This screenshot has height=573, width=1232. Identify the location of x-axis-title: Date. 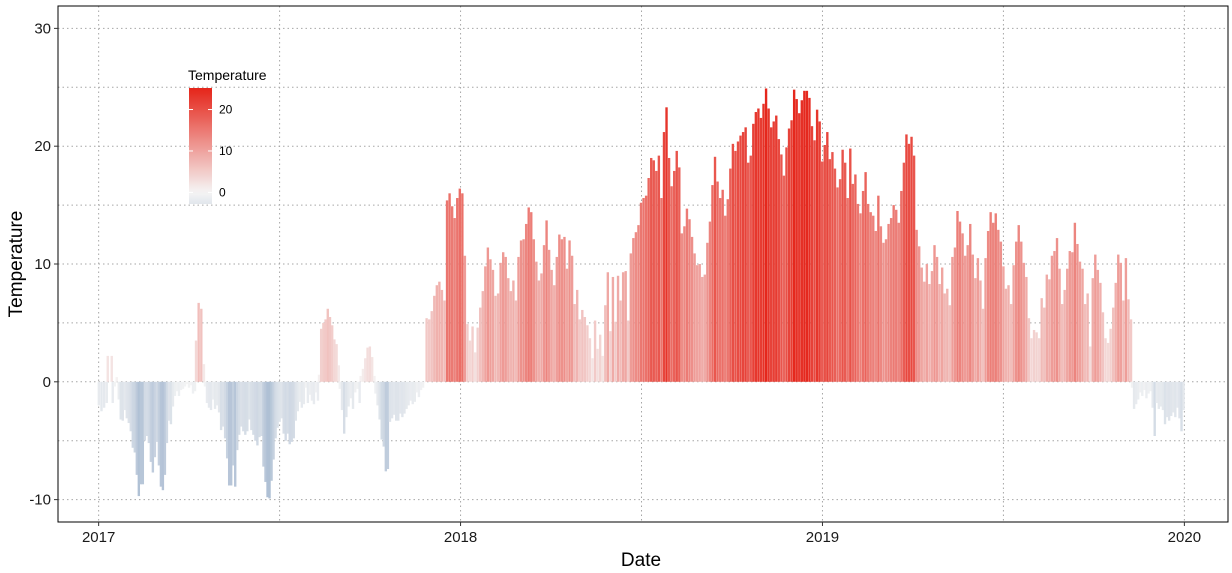
(641, 560).